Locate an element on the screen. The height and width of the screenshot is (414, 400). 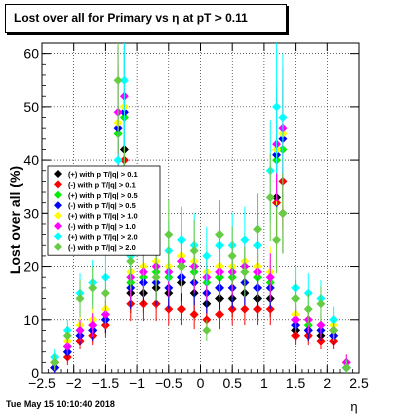
legend-box is located at coordinates (104, 210).